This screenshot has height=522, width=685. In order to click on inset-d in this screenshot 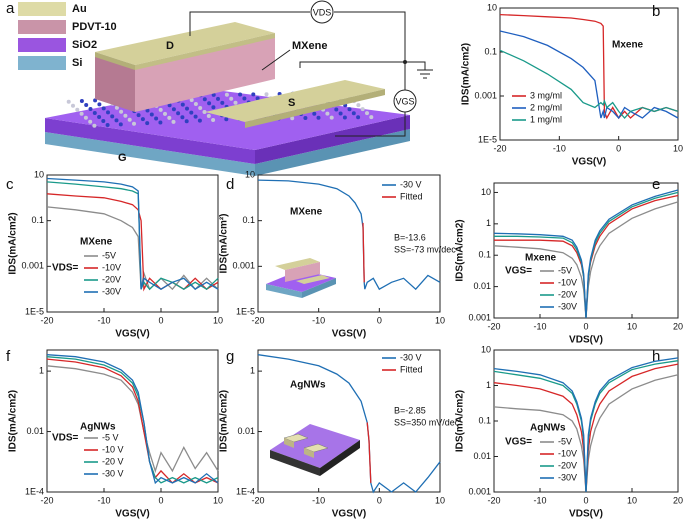, I will do `click(301, 278)`.